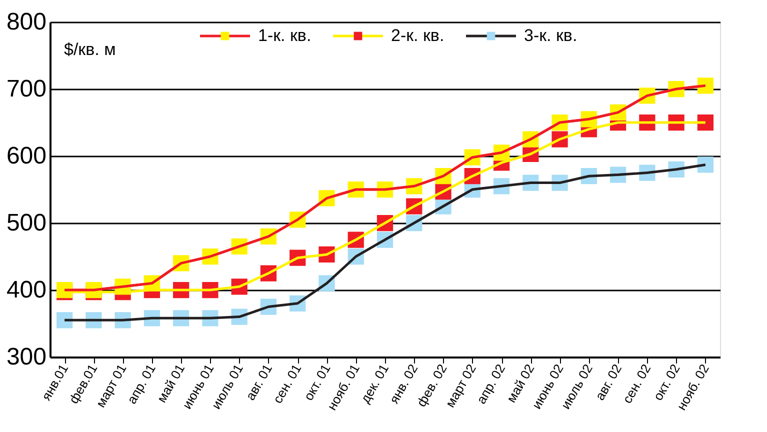  What do you see at coordinates (26, 22) in the screenshot?
I see `y-tick-label: 800` at bounding box center [26, 22].